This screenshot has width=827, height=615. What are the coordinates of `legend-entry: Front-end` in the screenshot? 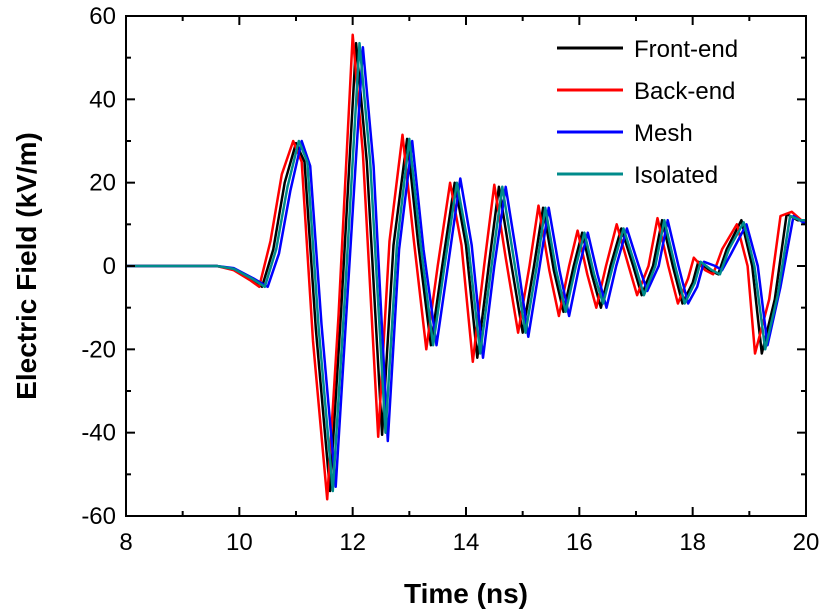 It's located at (686, 49).